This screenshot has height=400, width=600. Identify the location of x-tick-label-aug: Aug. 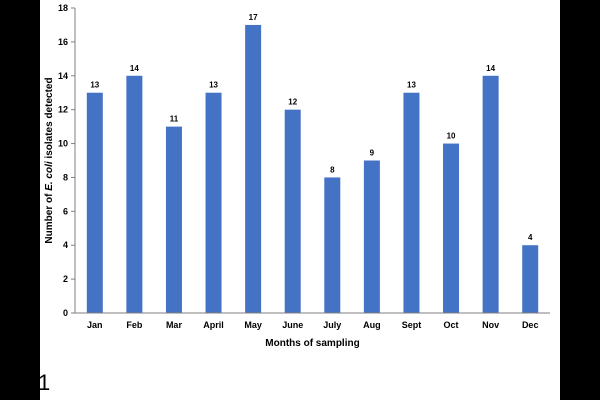
(372, 325).